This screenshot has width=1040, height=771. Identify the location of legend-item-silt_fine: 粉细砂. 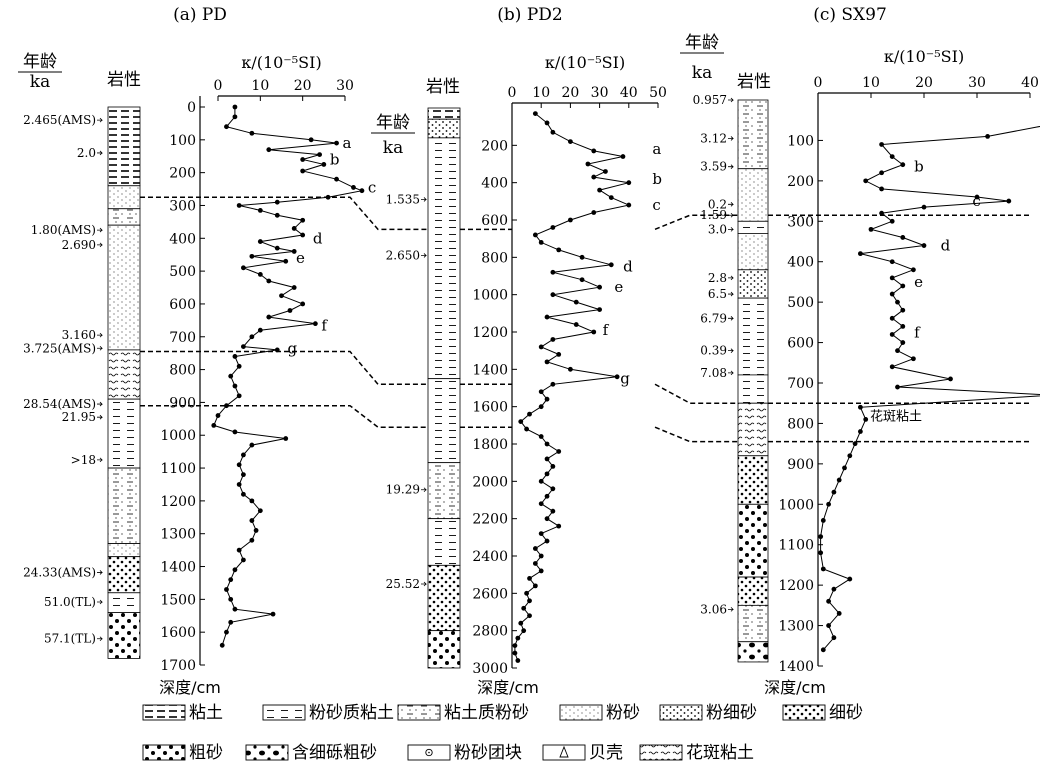
(708, 713).